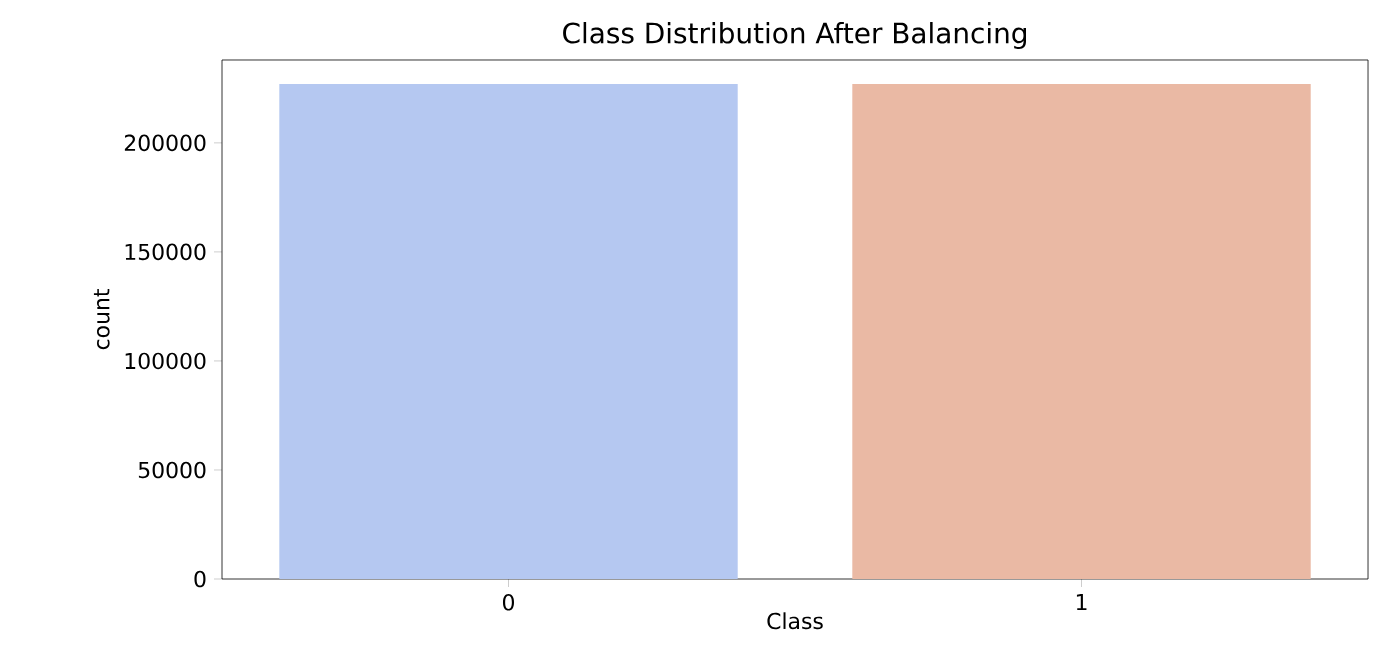 The image size is (1394, 646). I want to click on y-tick-label: 100000, so click(165, 361).